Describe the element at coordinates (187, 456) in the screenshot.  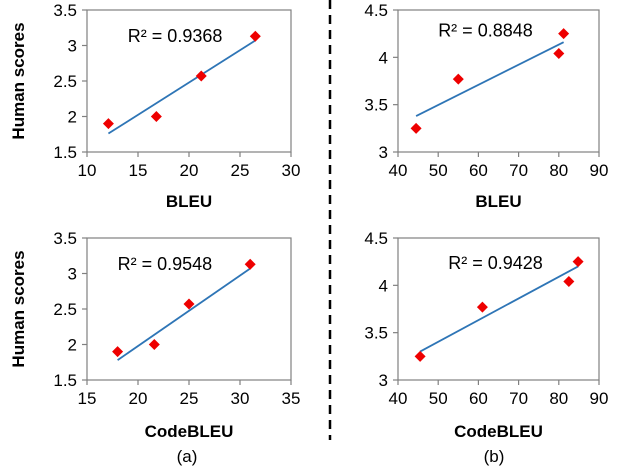
I see `caption-a: (a)` at that location.